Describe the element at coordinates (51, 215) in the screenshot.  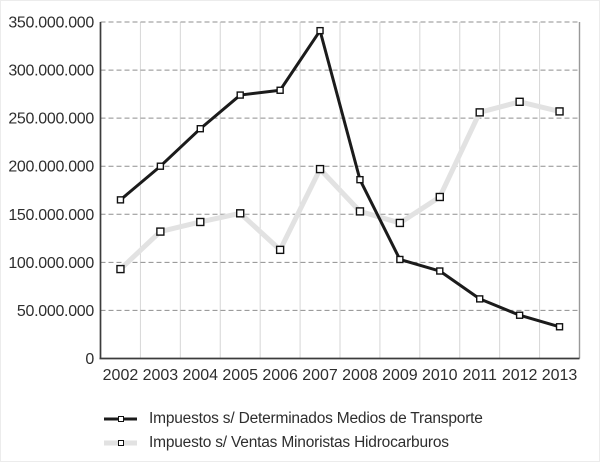
I see `svg-text: 150.000.000` at that location.